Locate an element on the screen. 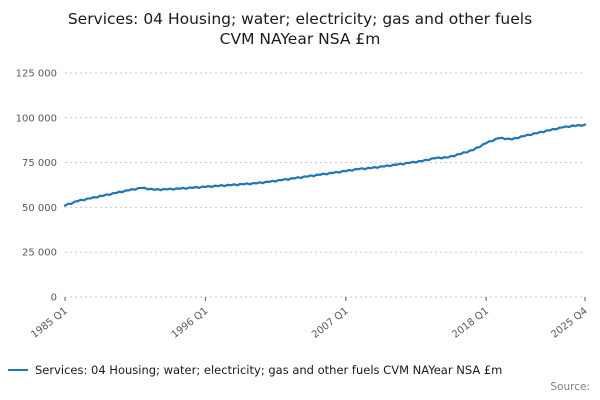  x-tick-label: 2025 Q4 is located at coordinates (569, 323).